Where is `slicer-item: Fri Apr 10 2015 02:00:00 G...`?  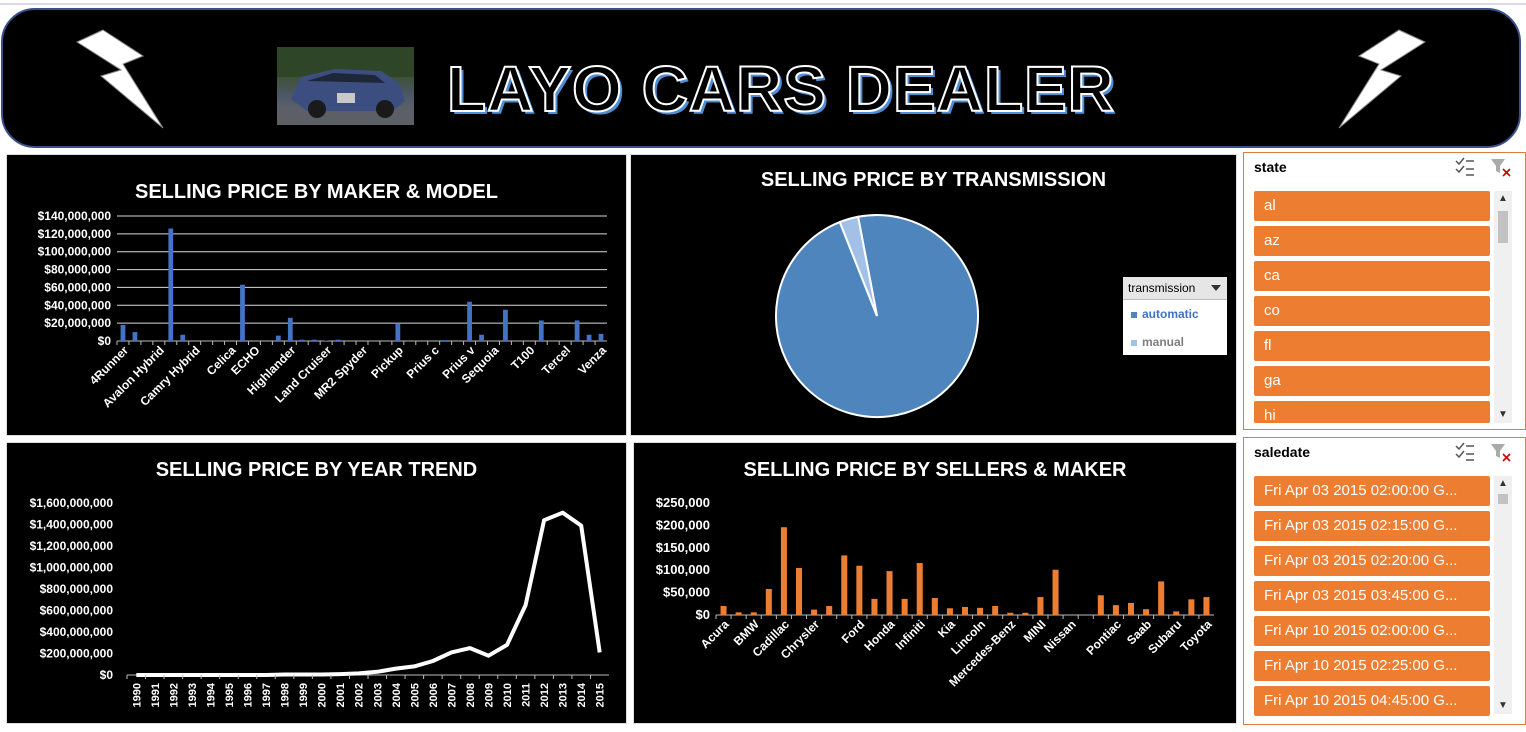 slicer-item: Fri Apr 10 2015 02:00:00 G... is located at coordinates (1372, 631).